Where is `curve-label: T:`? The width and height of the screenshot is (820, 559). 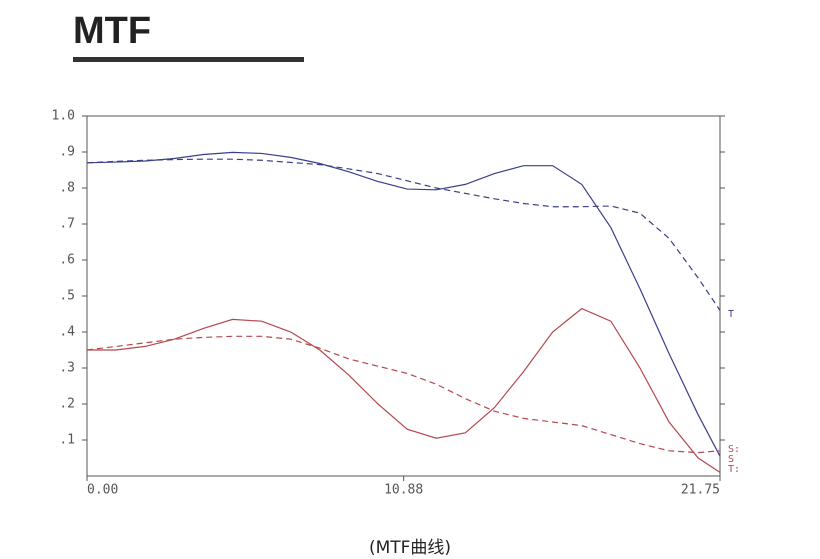
curve-label: T: is located at coordinates (734, 469).